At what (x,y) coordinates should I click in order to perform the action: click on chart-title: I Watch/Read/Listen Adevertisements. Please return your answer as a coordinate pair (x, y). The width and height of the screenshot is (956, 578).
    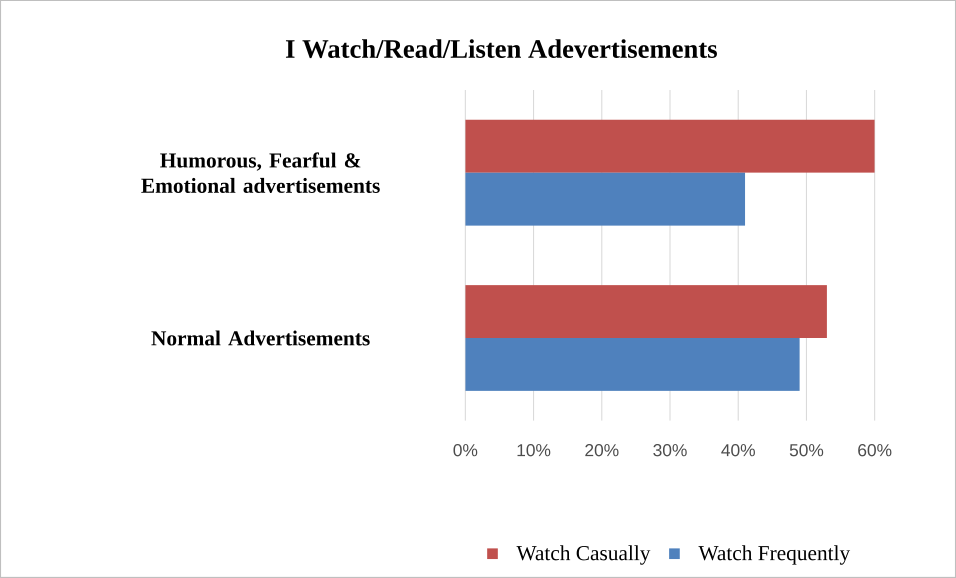
    Looking at the image, I should click on (501, 48).